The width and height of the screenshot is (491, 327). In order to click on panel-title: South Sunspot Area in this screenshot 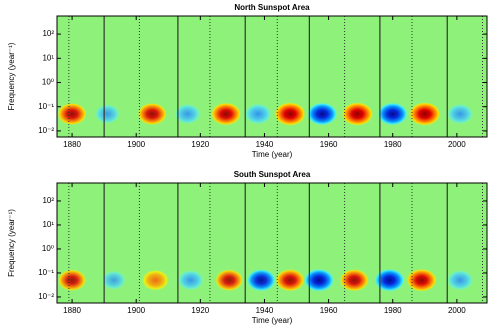, I will do `click(272, 174)`.